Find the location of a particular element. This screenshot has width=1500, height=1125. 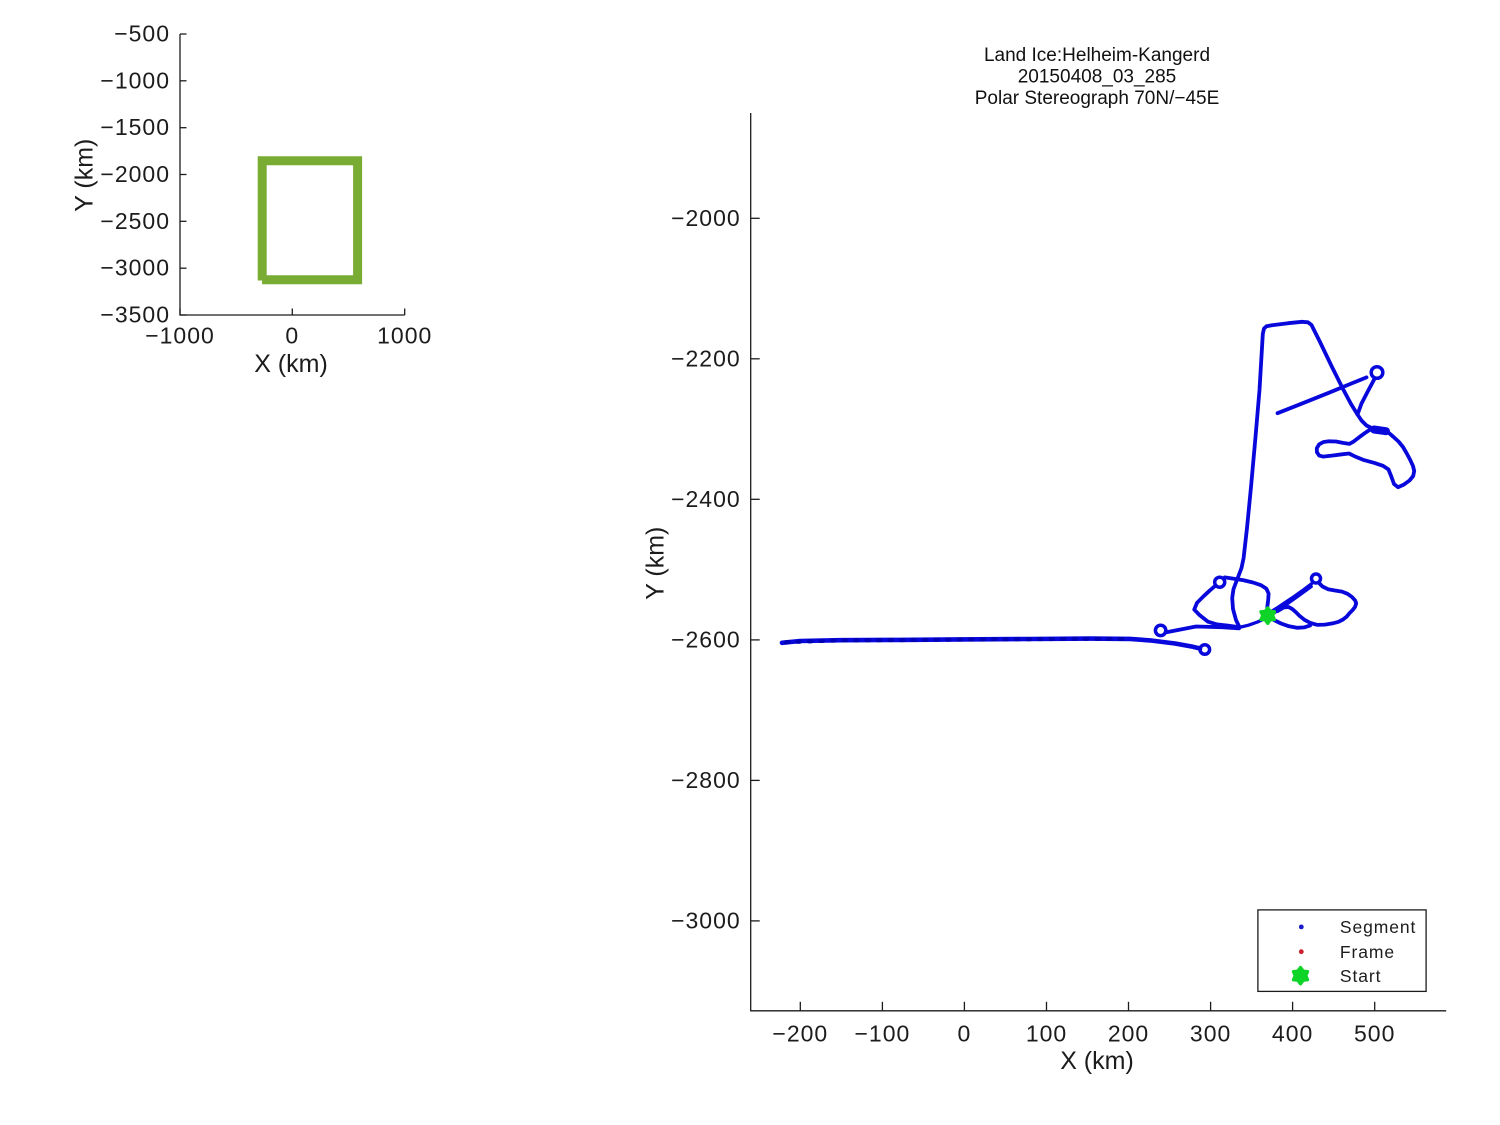

svg-text: Segment is located at coordinates (1378, 927).